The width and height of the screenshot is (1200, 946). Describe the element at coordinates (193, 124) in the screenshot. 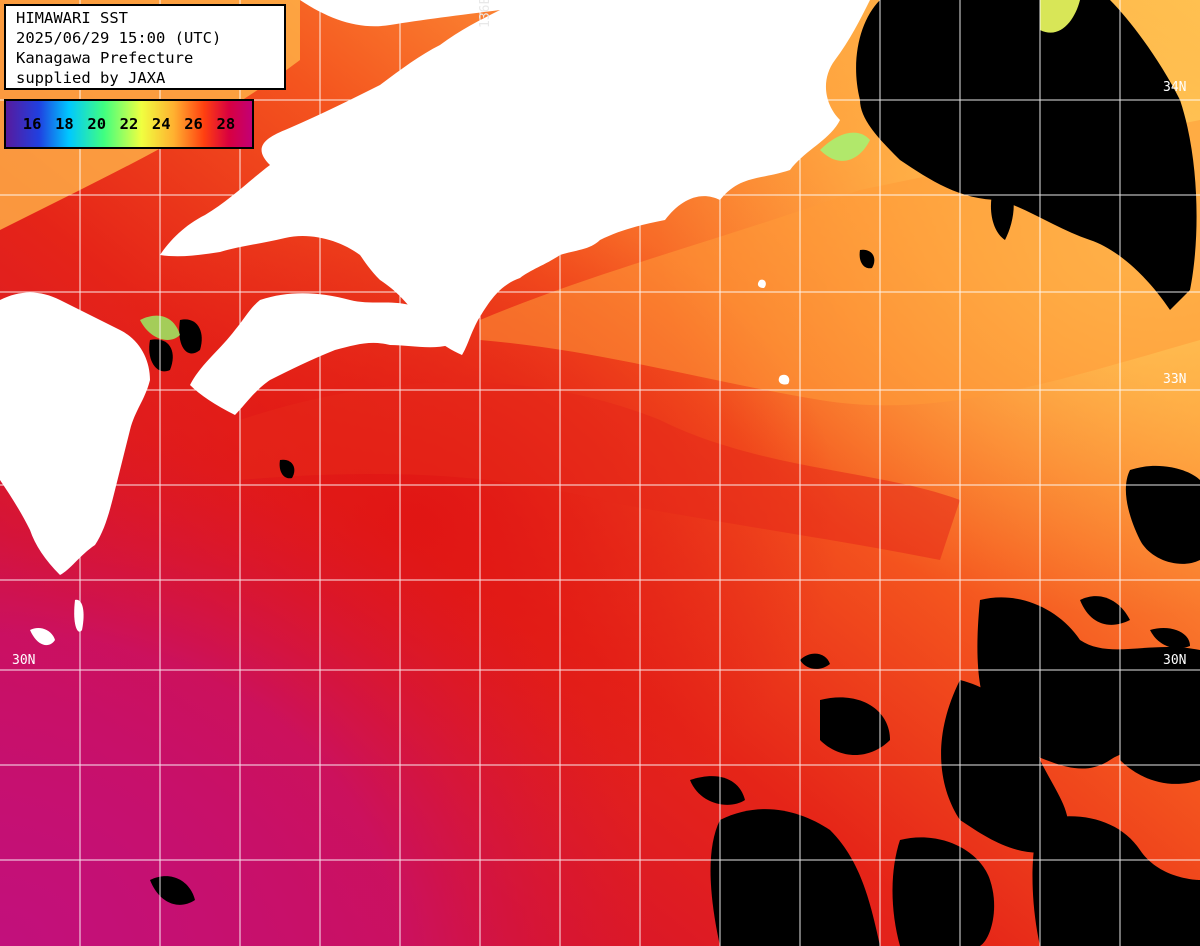

I see `legend-tick: 26` at that location.